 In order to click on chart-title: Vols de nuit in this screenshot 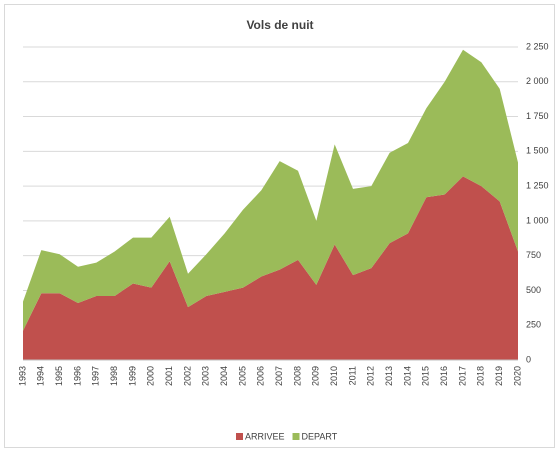, I will do `click(279, 25)`.